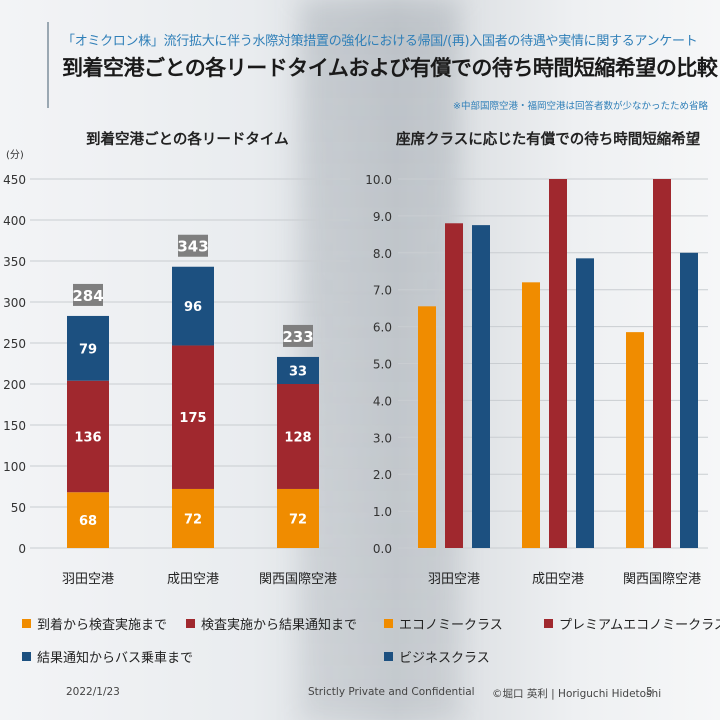 This screenshot has width=720, height=720. What do you see at coordinates (187, 140) in the screenshot?
I see `left-chart-title: 到着空港ごとの各リードタイム` at bounding box center [187, 140].